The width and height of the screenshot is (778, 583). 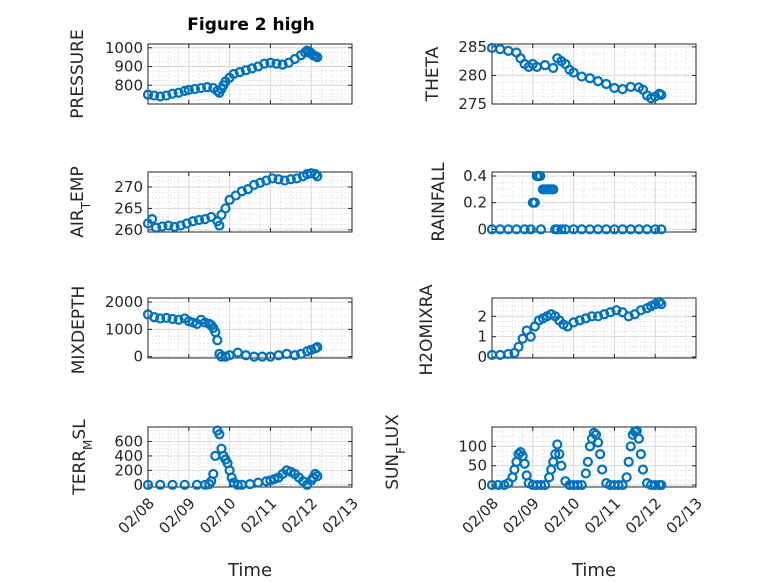 I want to click on y-tick-label: 1, so click(x=482, y=337).